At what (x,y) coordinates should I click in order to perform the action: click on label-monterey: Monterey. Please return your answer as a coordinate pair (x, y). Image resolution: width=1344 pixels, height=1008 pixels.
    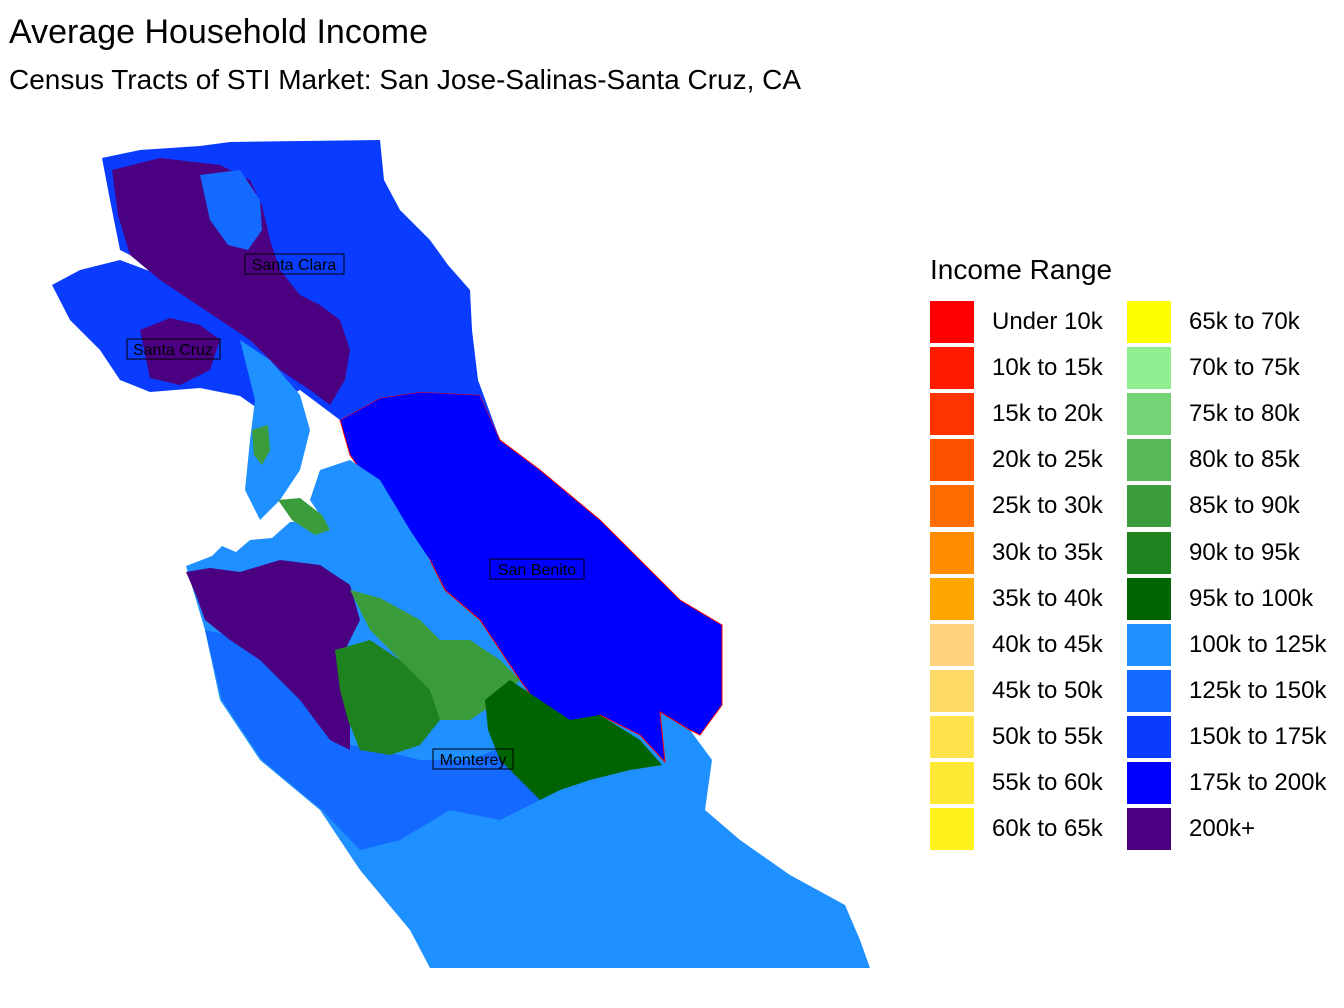
    Looking at the image, I should click on (473, 760).